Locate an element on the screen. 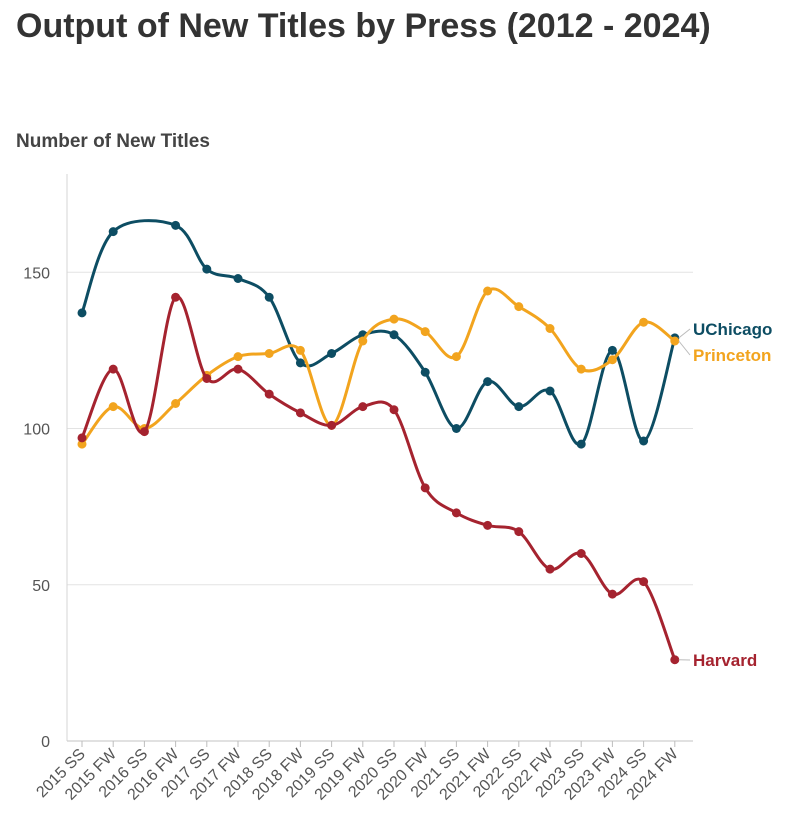  y-tick-label-50: 50 is located at coordinates (41, 586).